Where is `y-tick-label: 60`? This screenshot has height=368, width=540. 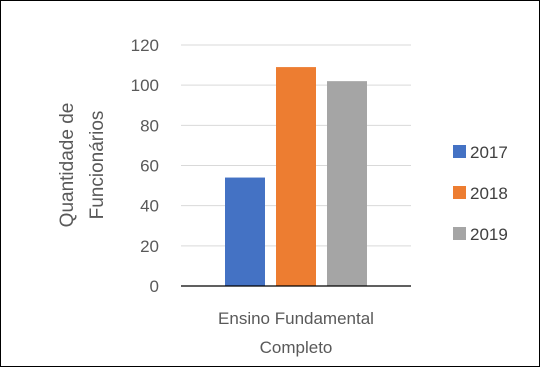 y-tick-label: 60 is located at coordinates (149, 166).